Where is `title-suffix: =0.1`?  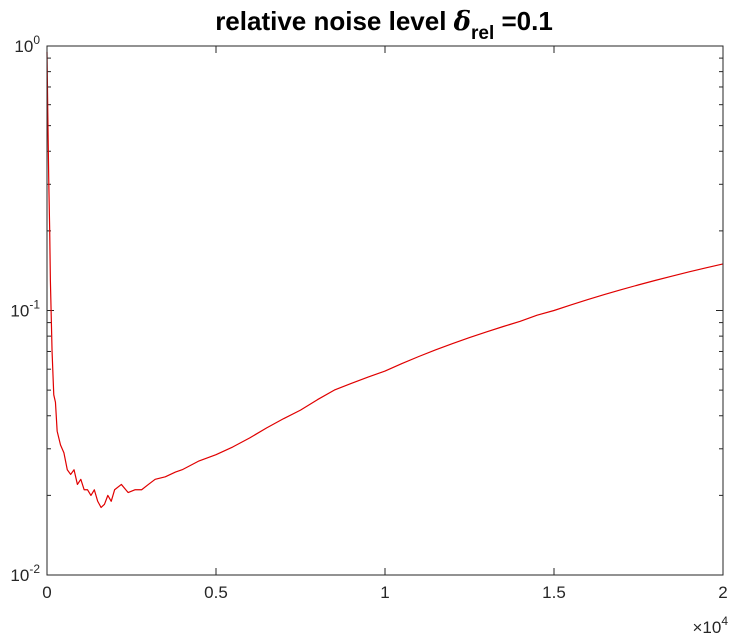 title-suffix: =0.1 is located at coordinates (523, 21).